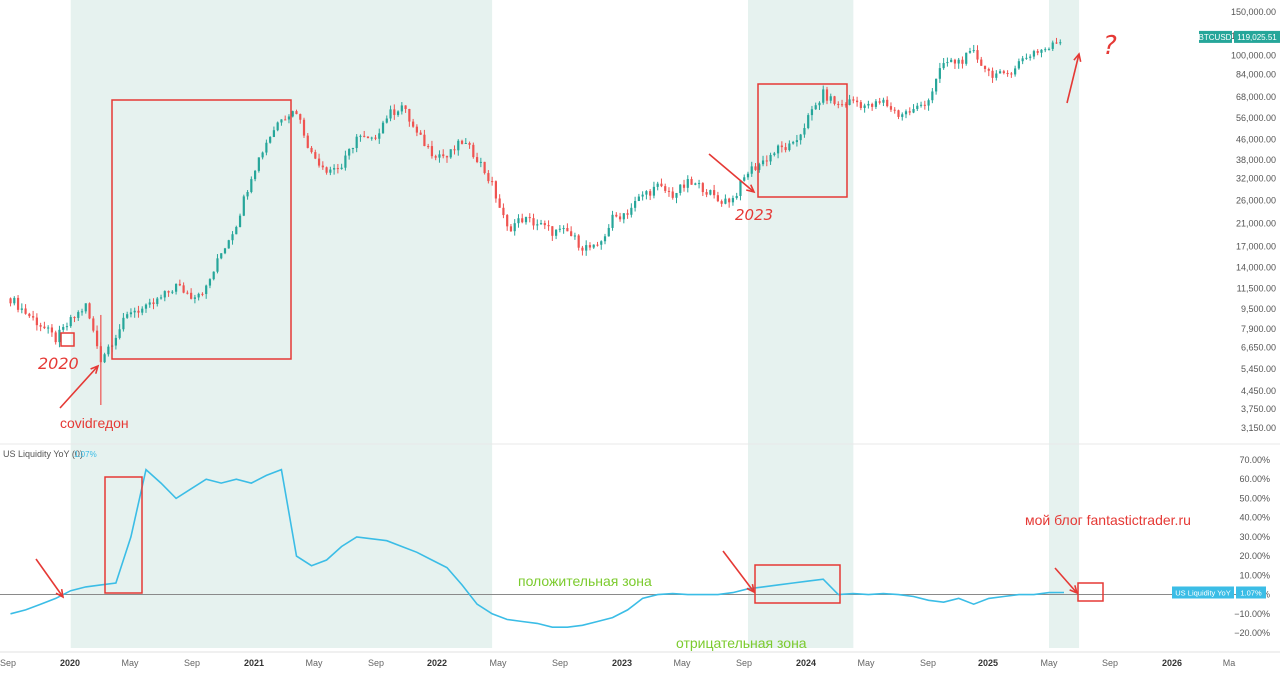 This screenshot has height=677, width=1280. What do you see at coordinates (751, 189) in the screenshot?
I see `arrow-2023-head` at bounding box center [751, 189].